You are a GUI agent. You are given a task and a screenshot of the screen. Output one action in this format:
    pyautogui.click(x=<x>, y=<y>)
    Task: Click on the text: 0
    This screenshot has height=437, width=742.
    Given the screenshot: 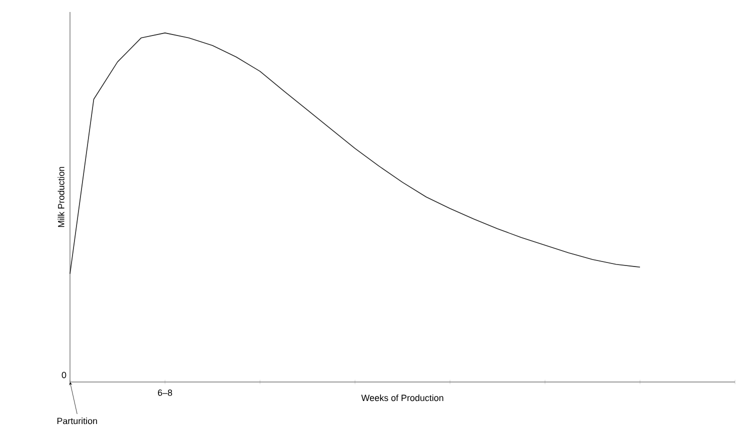 What is the action you would take?
    pyautogui.click(x=64, y=375)
    